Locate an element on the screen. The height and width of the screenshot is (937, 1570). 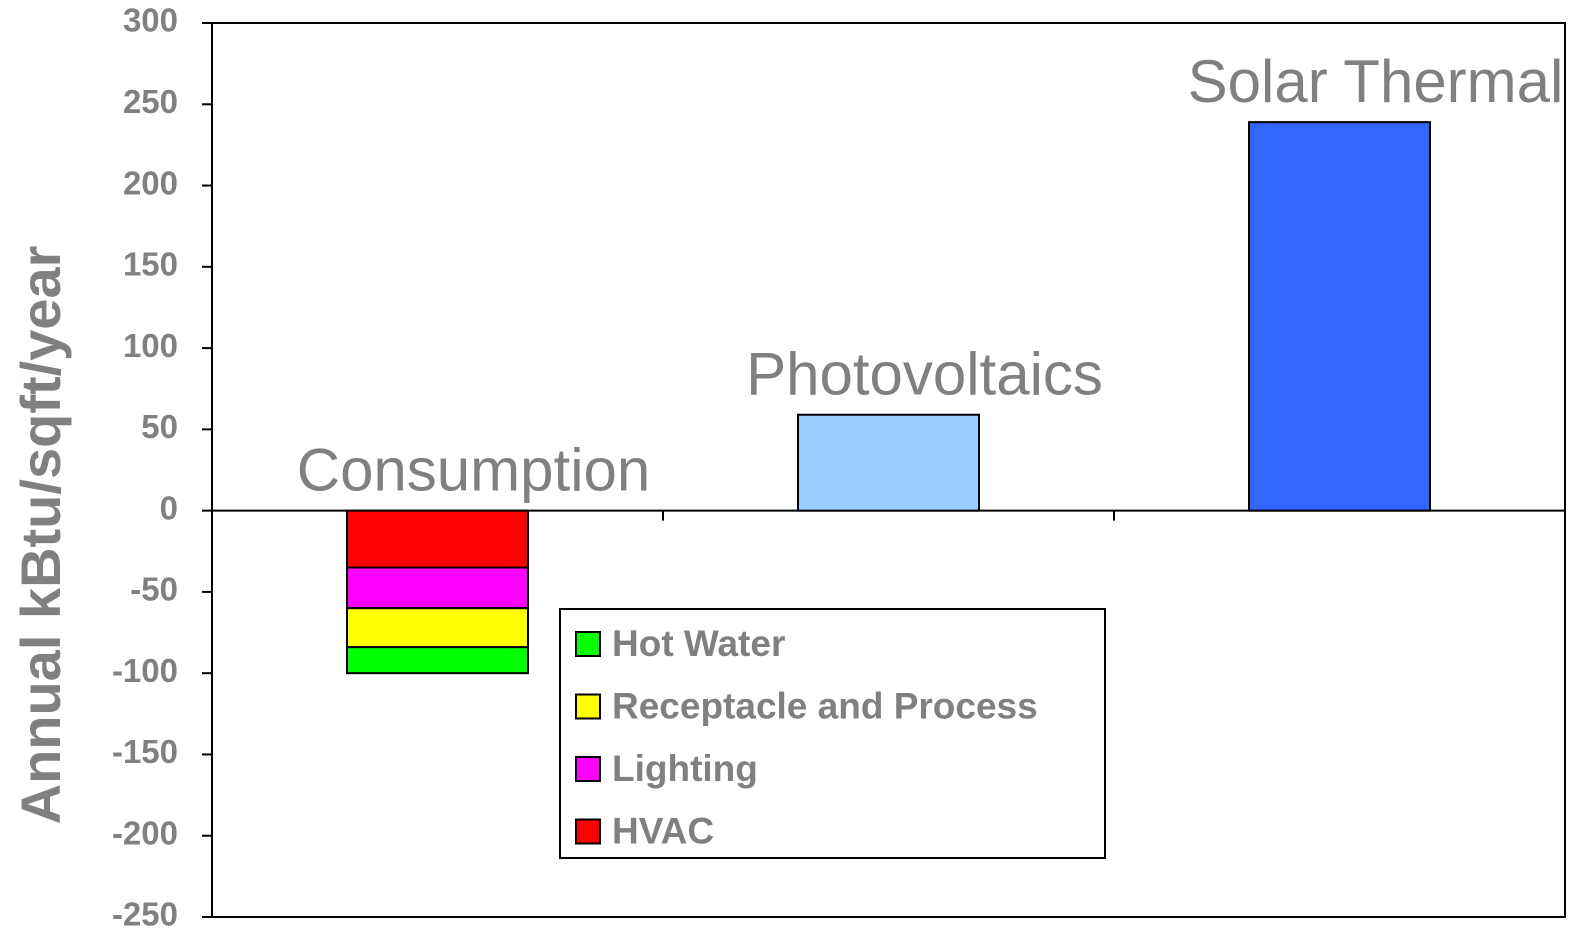
y-tick-label: 150 is located at coordinates (150, 264).